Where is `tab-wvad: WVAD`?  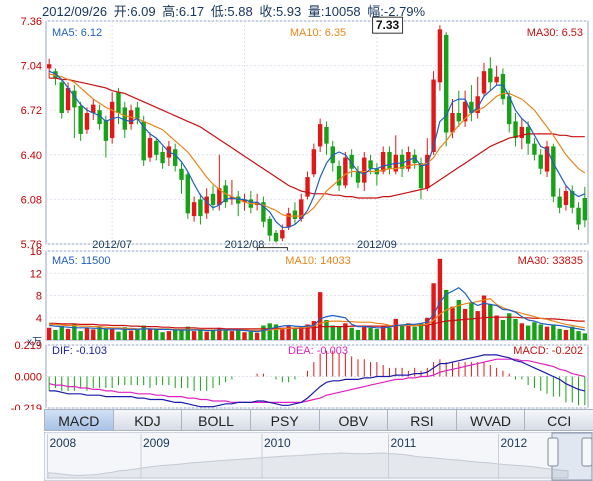 tab-wvad: WVAD is located at coordinates (491, 420).